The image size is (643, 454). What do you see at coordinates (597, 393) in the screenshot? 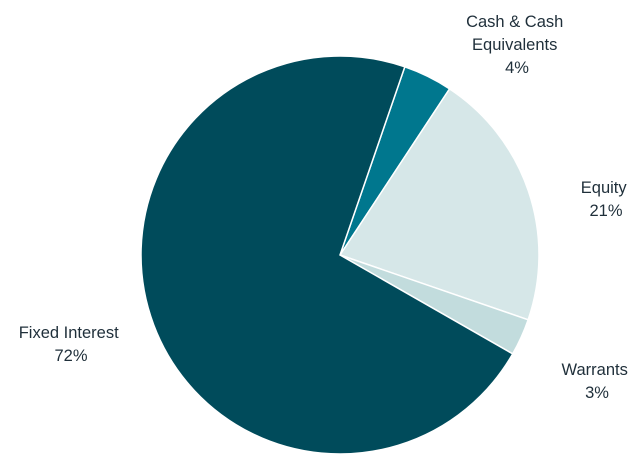
I see `slice-label-warrants-value: 3%` at bounding box center [597, 393].